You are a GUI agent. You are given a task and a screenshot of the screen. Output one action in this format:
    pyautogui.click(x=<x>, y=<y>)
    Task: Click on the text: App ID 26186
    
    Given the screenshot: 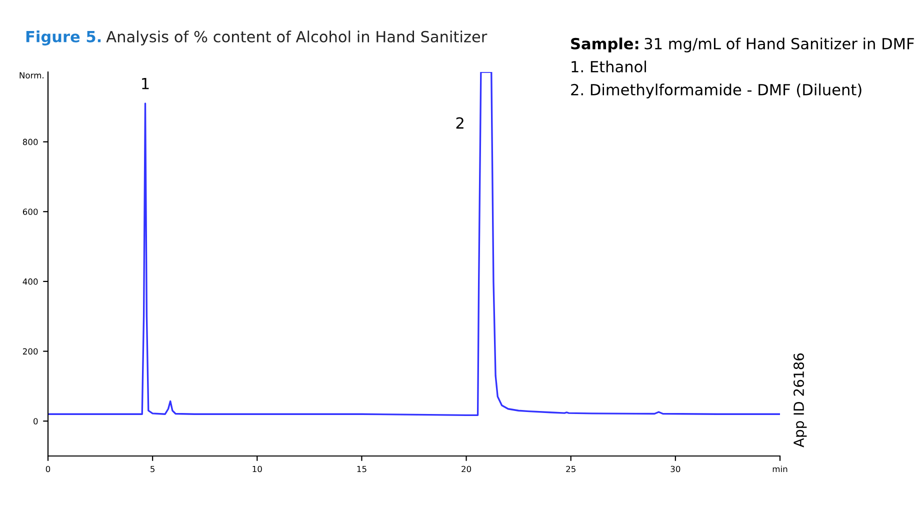 What is the action you would take?
    pyautogui.click(x=800, y=400)
    